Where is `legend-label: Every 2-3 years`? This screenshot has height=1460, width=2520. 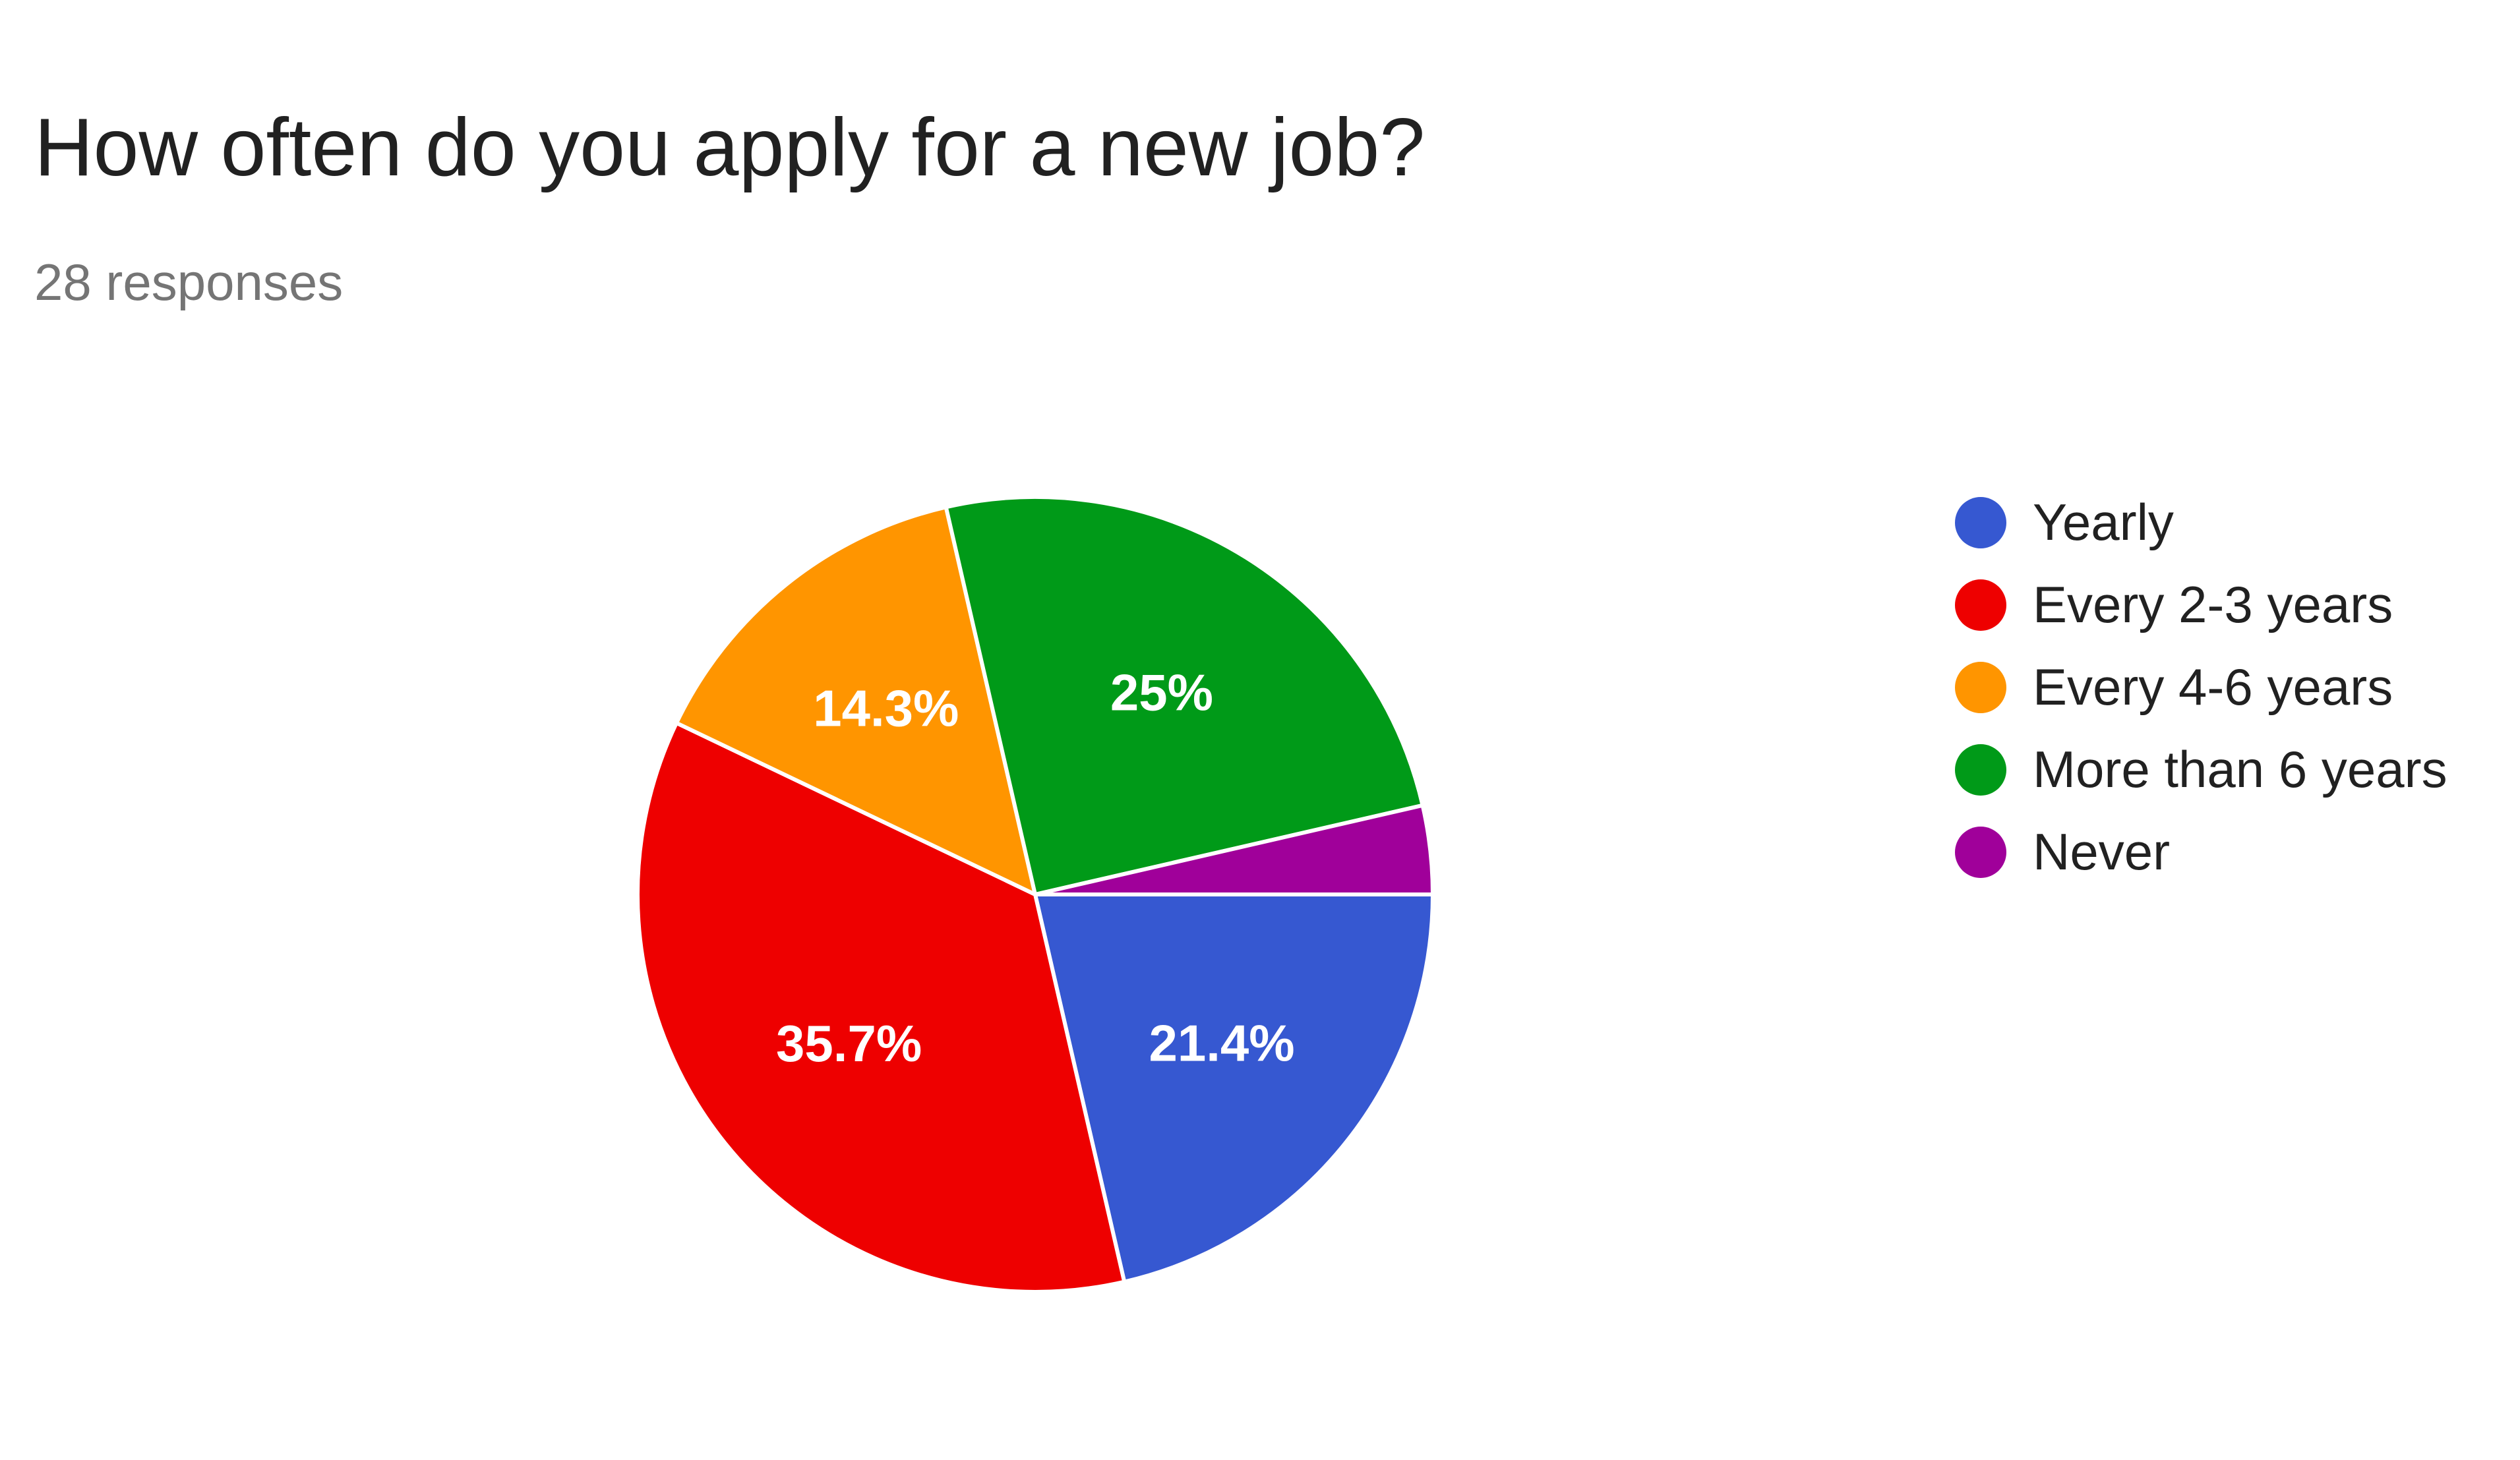
legend-label: Every 2-3 years is located at coordinates (2213, 604).